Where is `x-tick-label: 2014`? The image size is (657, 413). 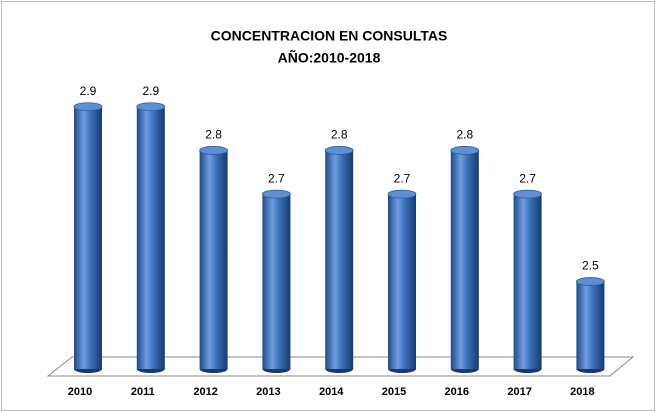 x-tick-label: 2014 is located at coordinates (331, 392).